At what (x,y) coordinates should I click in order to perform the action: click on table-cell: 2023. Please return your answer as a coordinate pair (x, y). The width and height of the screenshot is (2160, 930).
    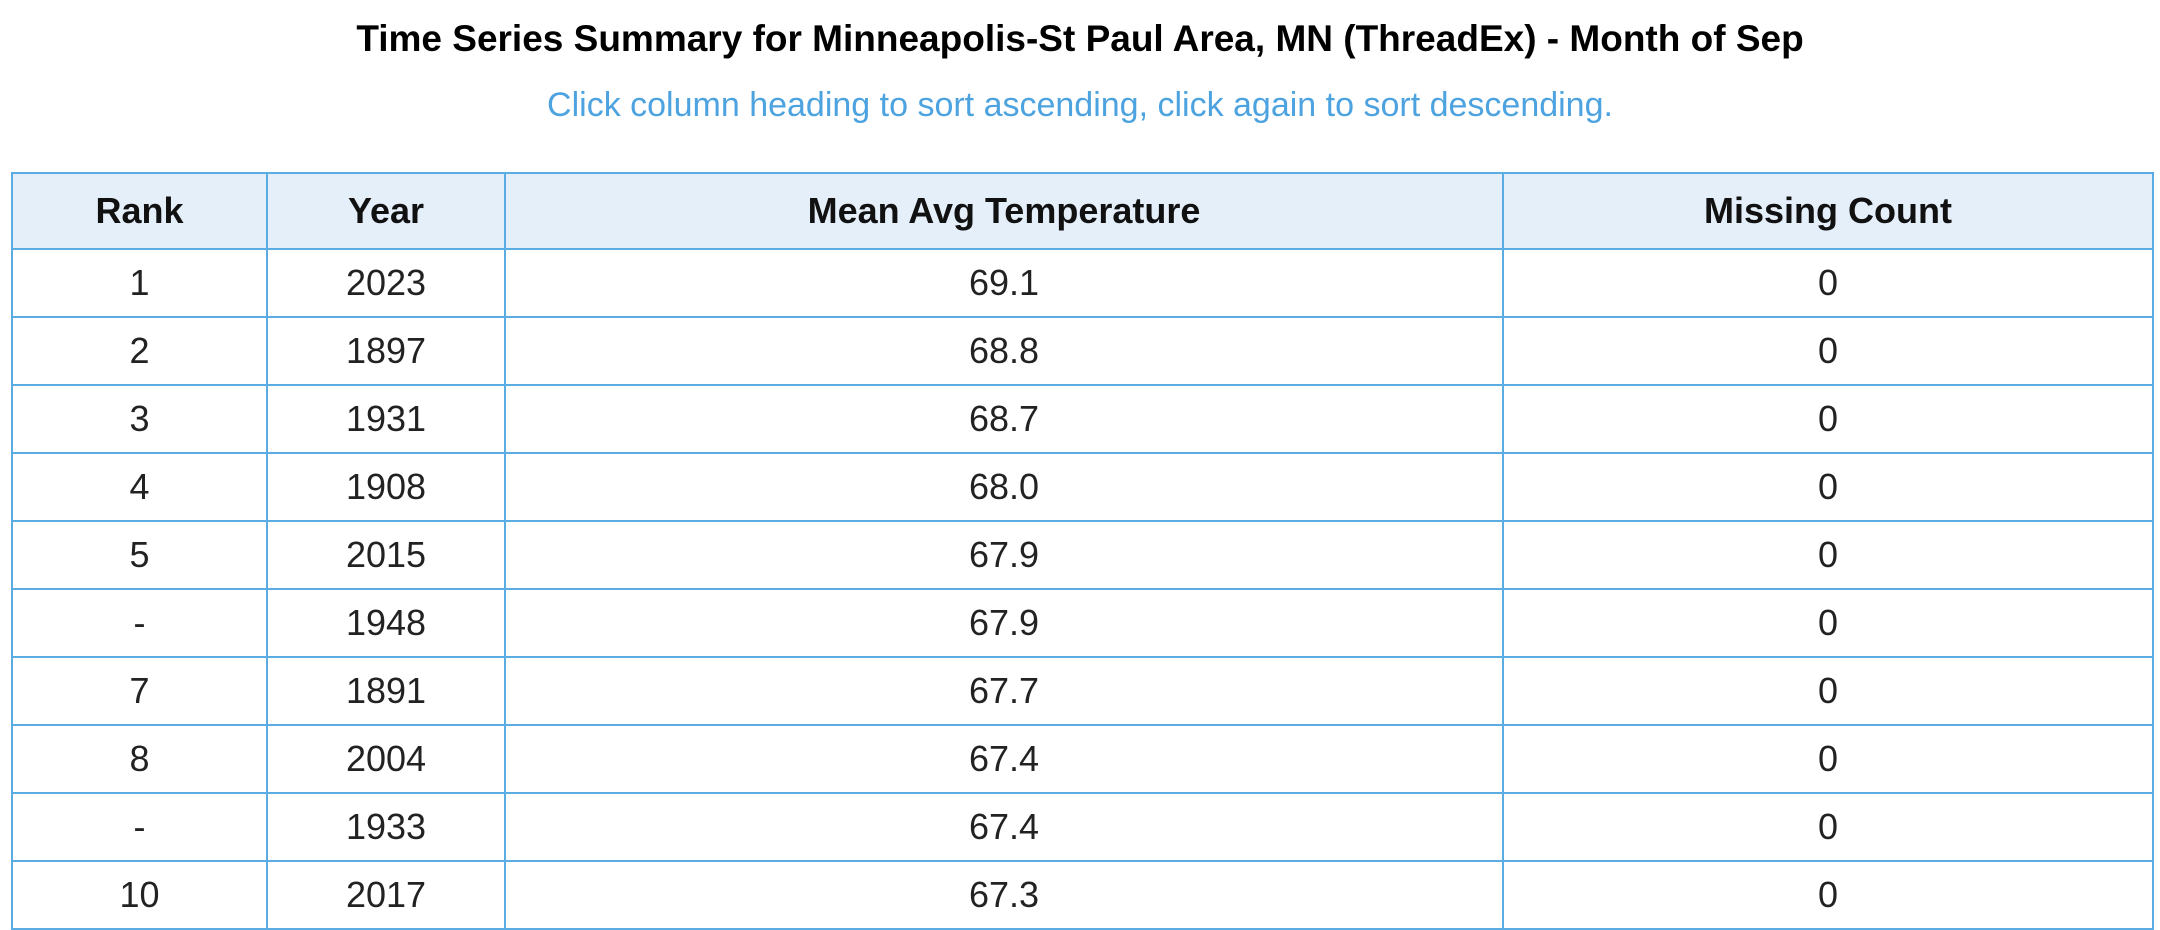
    Looking at the image, I should click on (386, 283).